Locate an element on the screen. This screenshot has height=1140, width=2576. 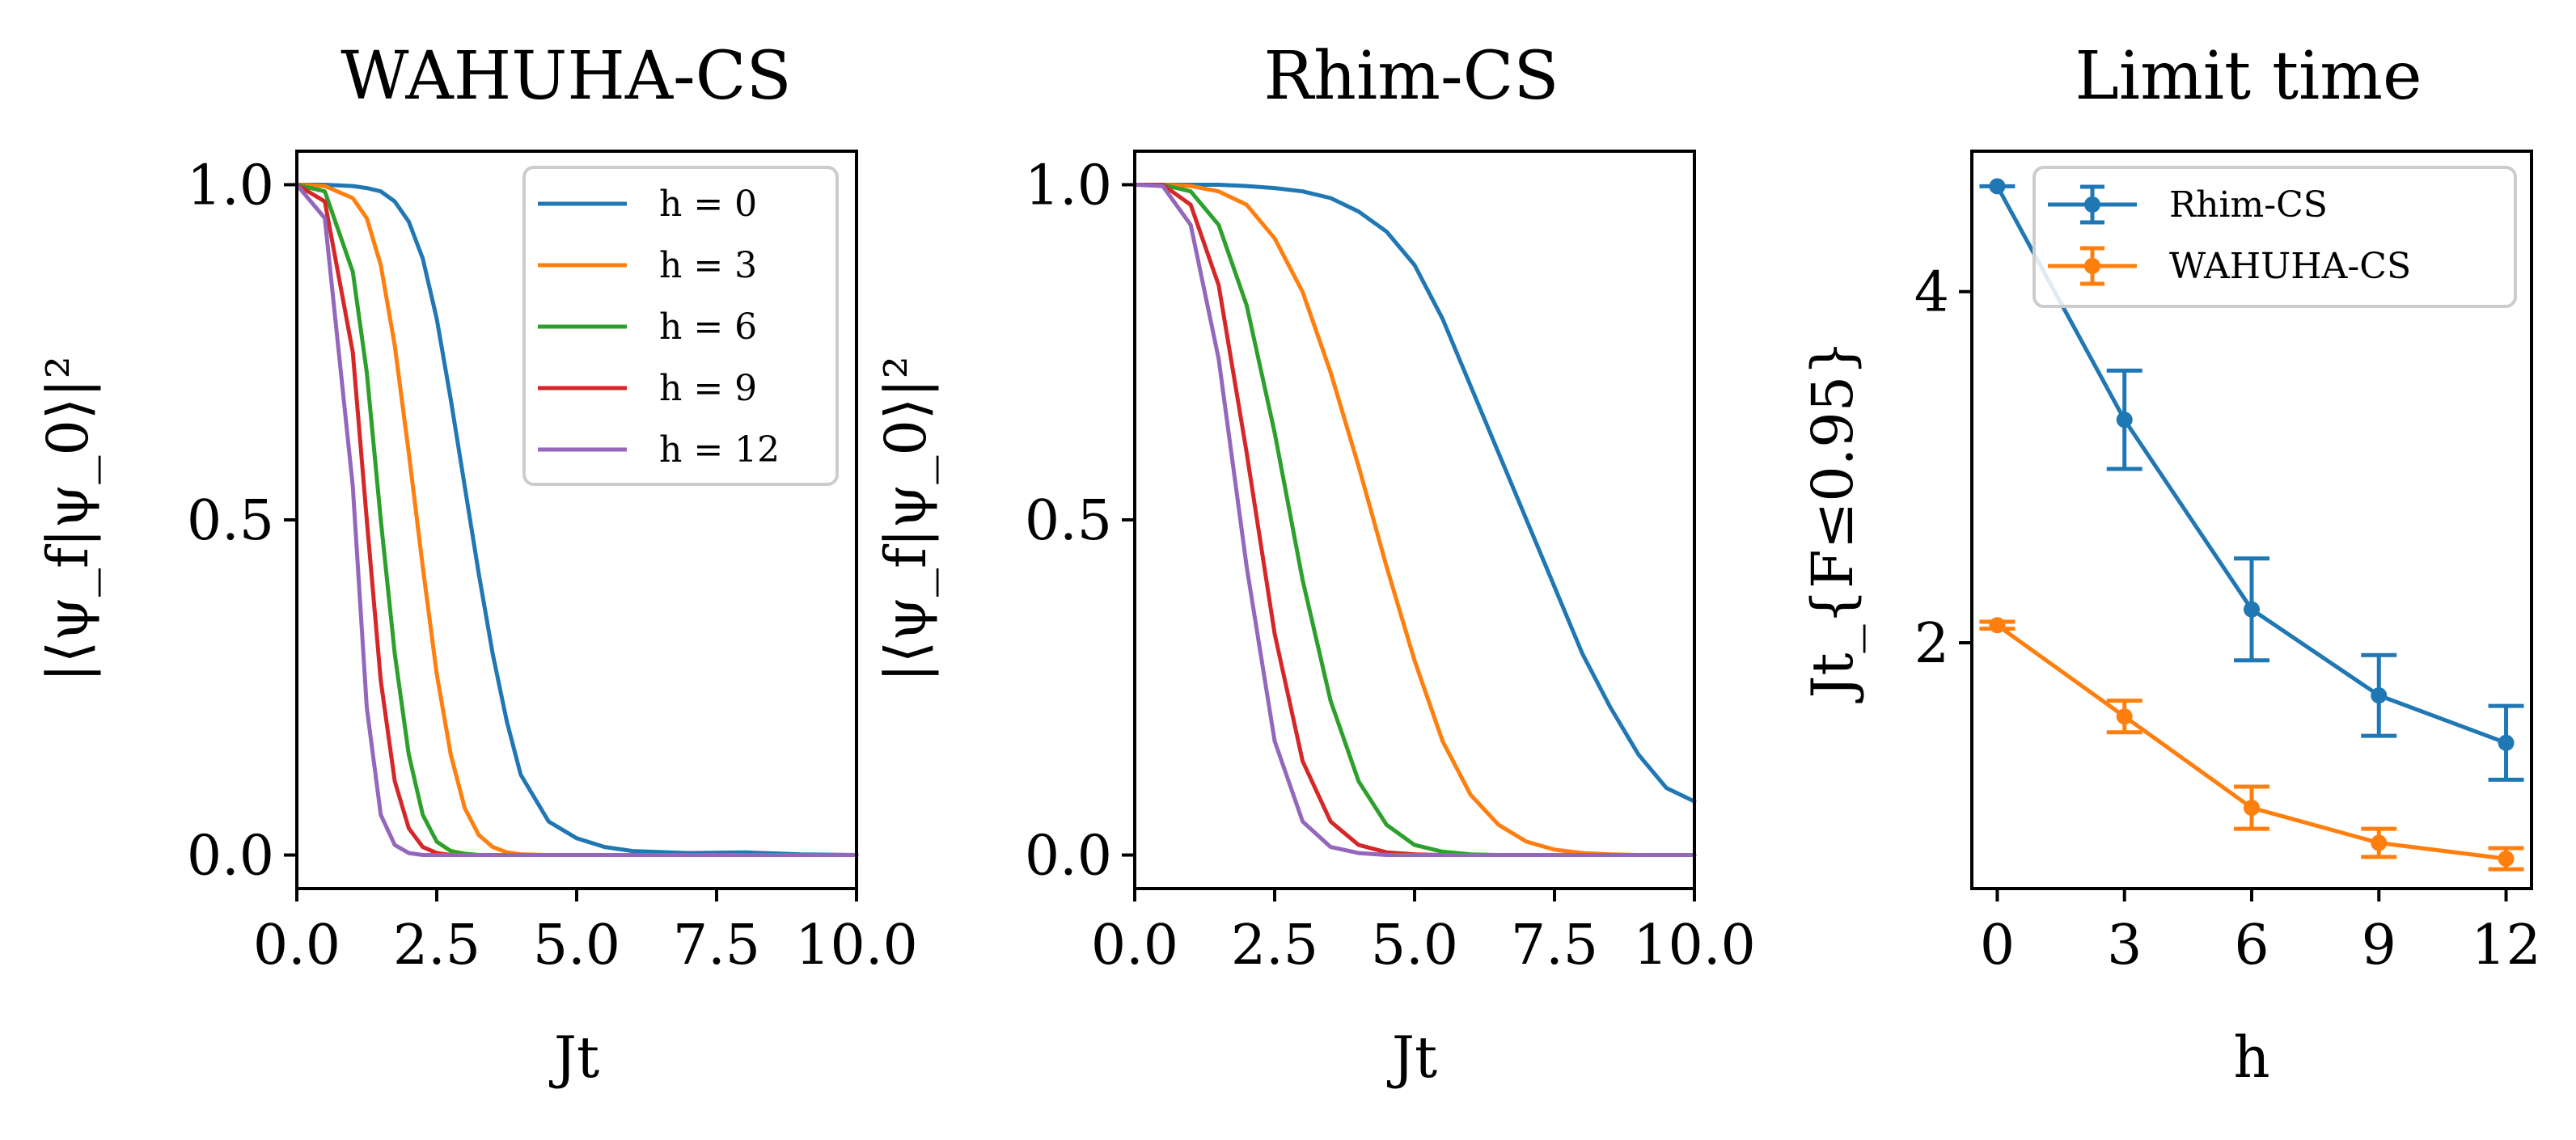
panel-wahuha-legend: h = 0 h = 3 h = 6 h = 9 h = 12 is located at coordinates (681, 326).